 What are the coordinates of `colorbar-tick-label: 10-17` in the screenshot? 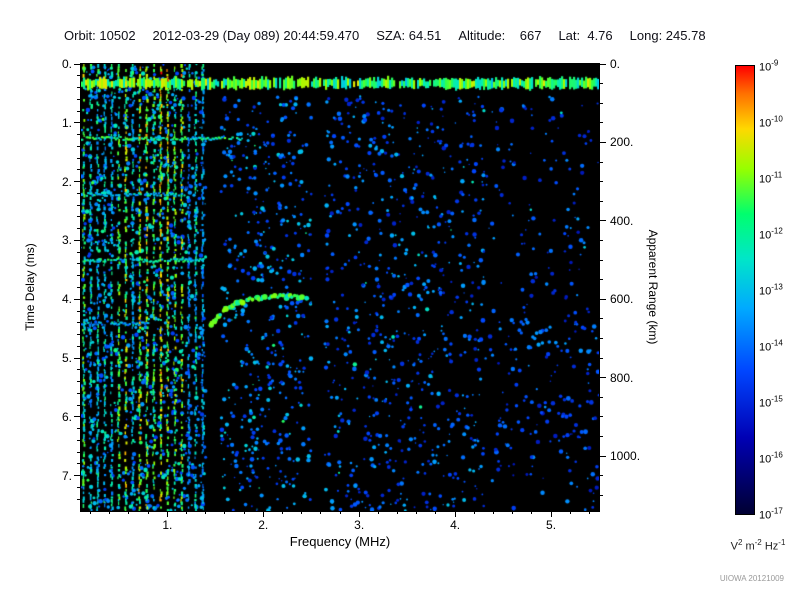 It's located at (771, 514).